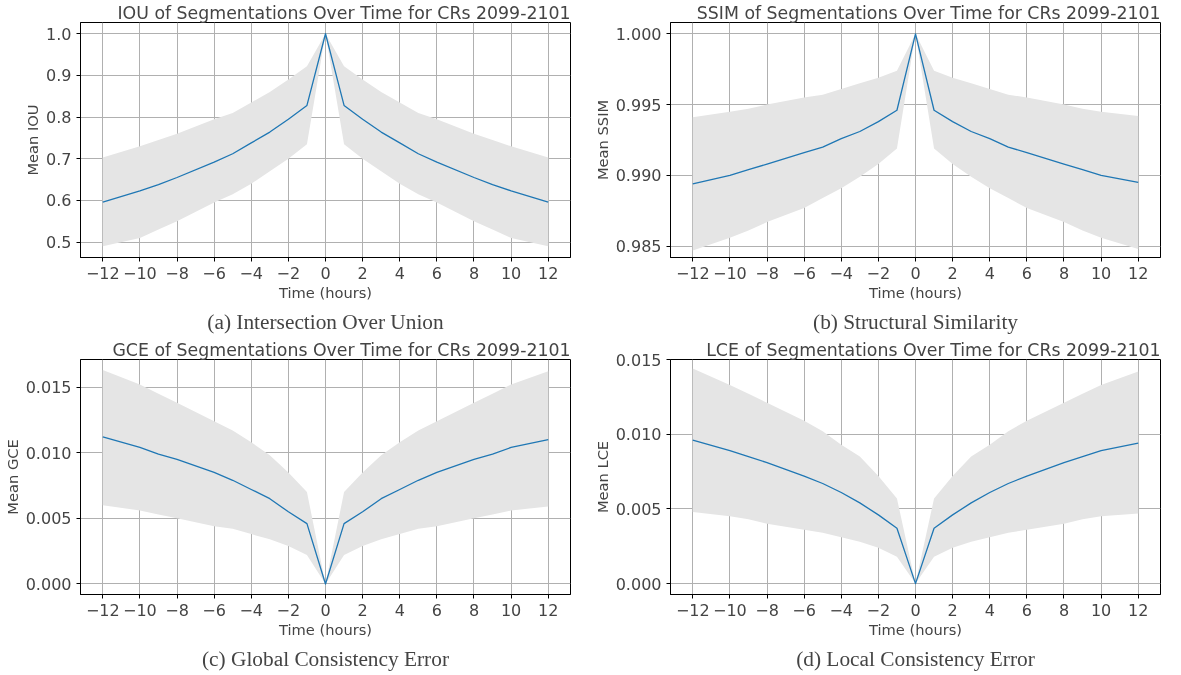 Image resolution: width=1181 pixels, height=675 pixels. Describe the element at coordinates (602, 140) in the screenshot. I see `y-axis-title: Mean SSIM` at that location.